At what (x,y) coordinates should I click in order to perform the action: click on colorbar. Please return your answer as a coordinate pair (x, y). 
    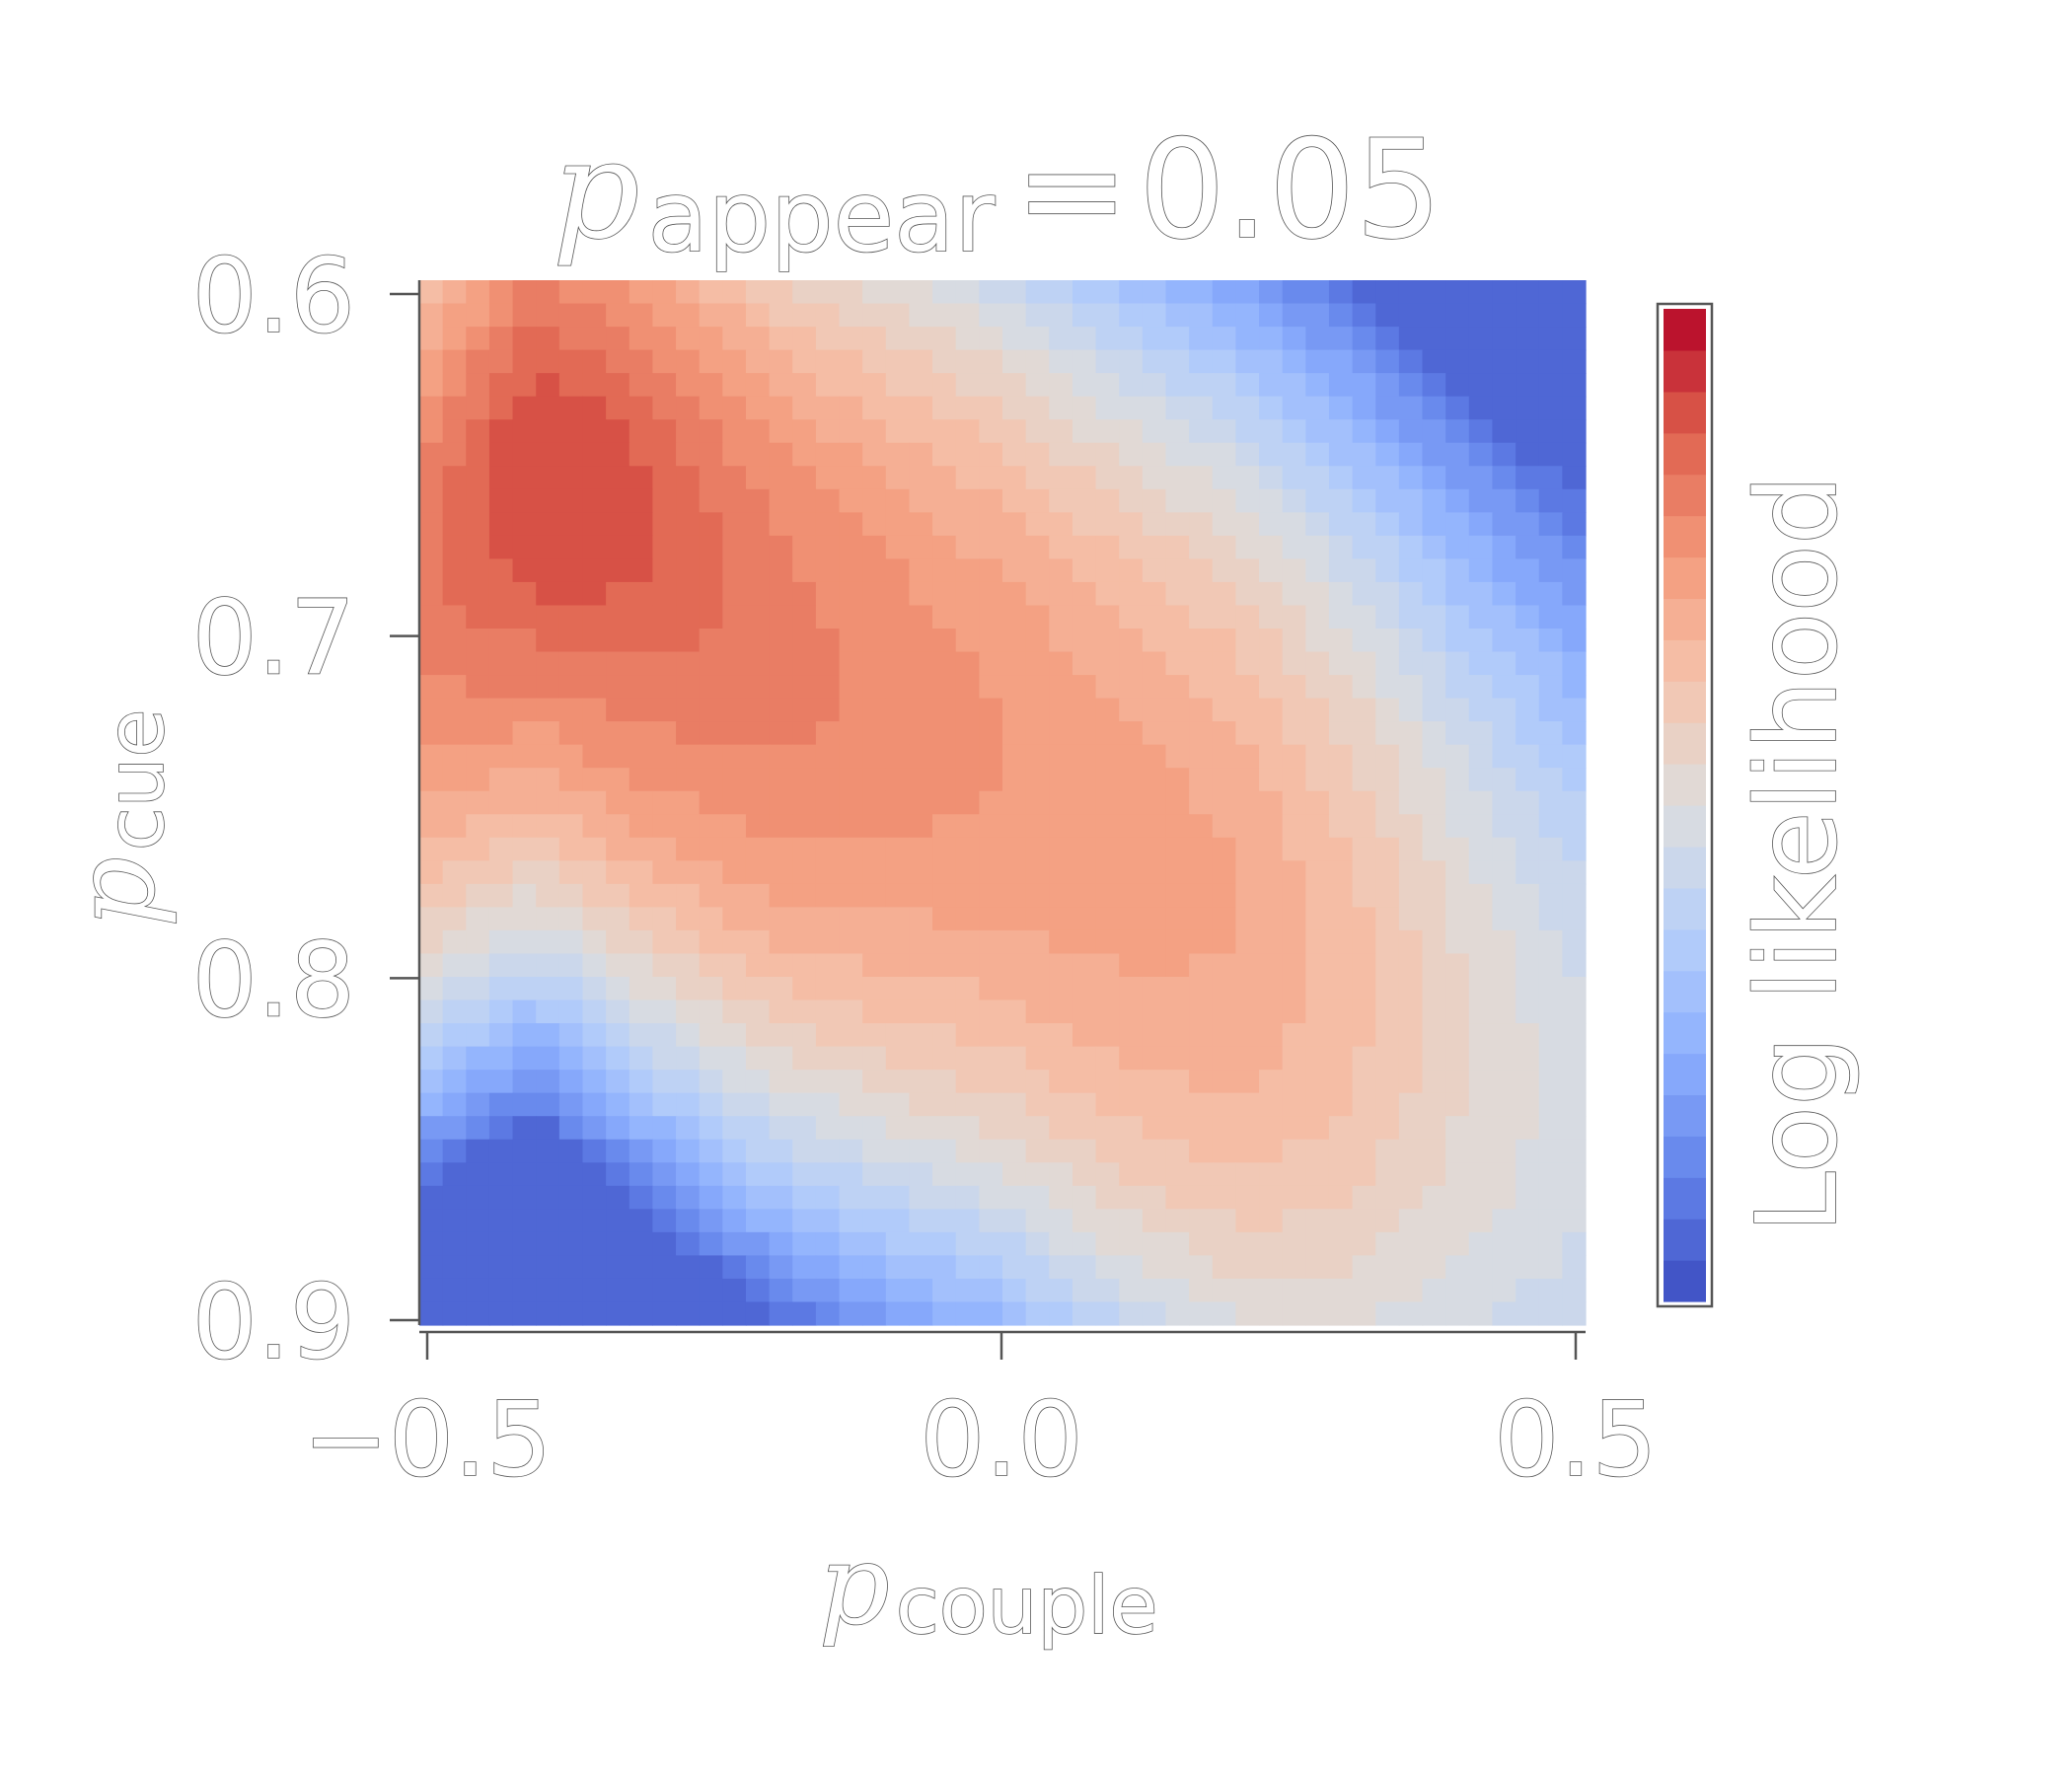
    Looking at the image, I should click on (1685, 806).